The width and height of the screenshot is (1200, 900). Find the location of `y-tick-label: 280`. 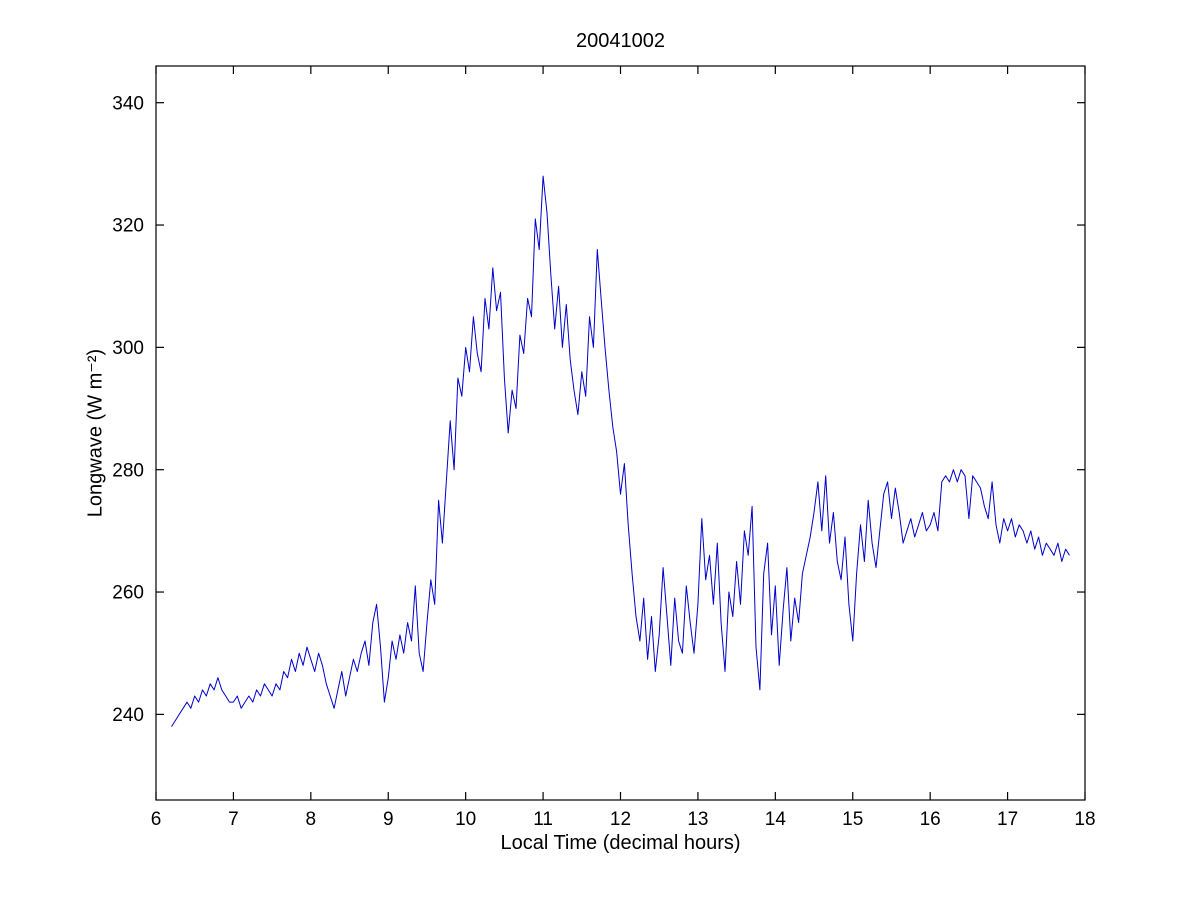

y-tick-label: 280 is located at coordinates (128, 470).